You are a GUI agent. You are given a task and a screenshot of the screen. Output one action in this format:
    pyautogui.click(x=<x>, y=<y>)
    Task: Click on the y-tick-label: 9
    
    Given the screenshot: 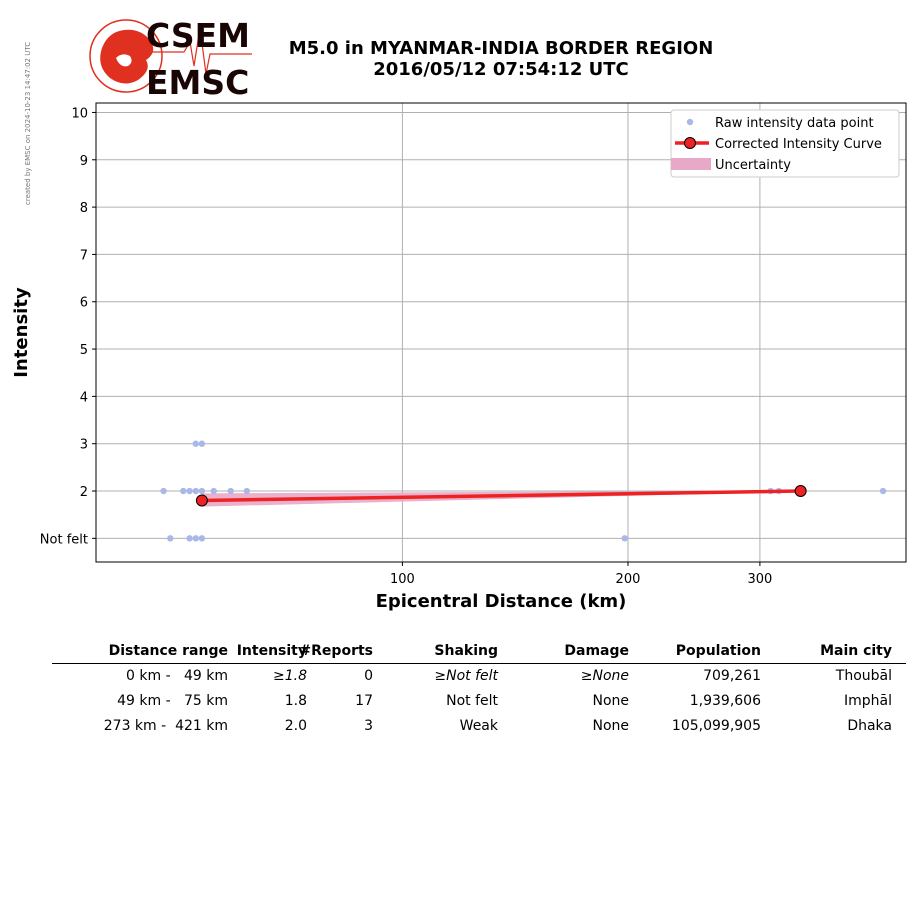 What is the action you would take?
    pyautogui.click(x=84, y=161)
    